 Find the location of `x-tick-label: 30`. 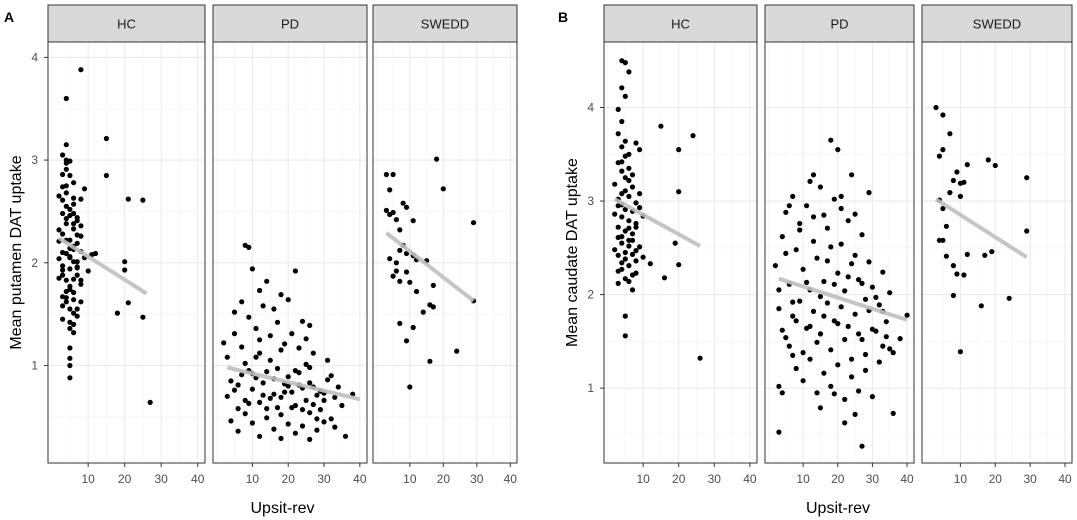

x-tick-label: 30 is located at coordinates (324, 479).